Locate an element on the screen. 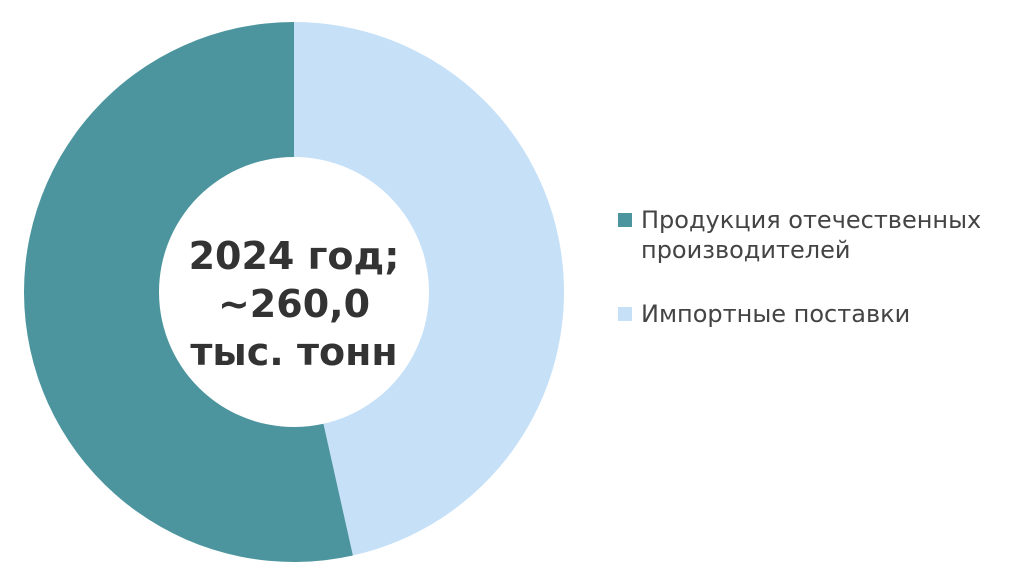  legend-label: Продукция отечественных is located at coordinates (811, 220).